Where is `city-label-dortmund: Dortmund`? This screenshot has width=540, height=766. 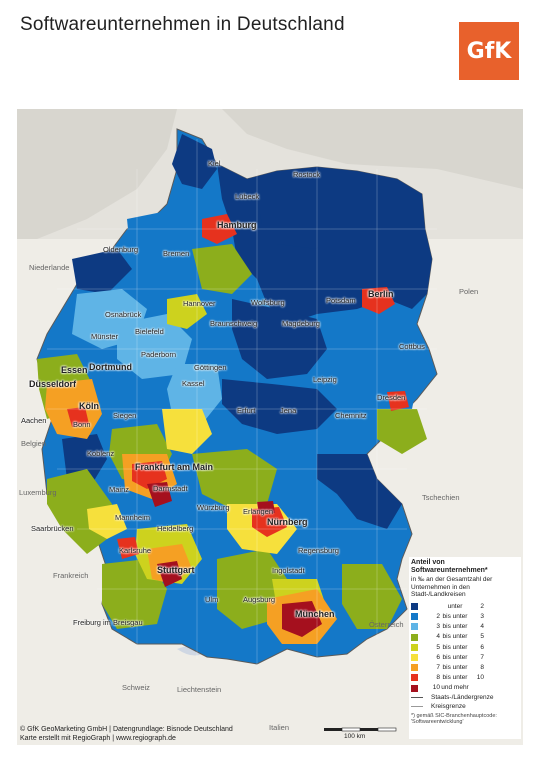 city-label-dortmund: Dortmund is located at coordinates (110, 367).